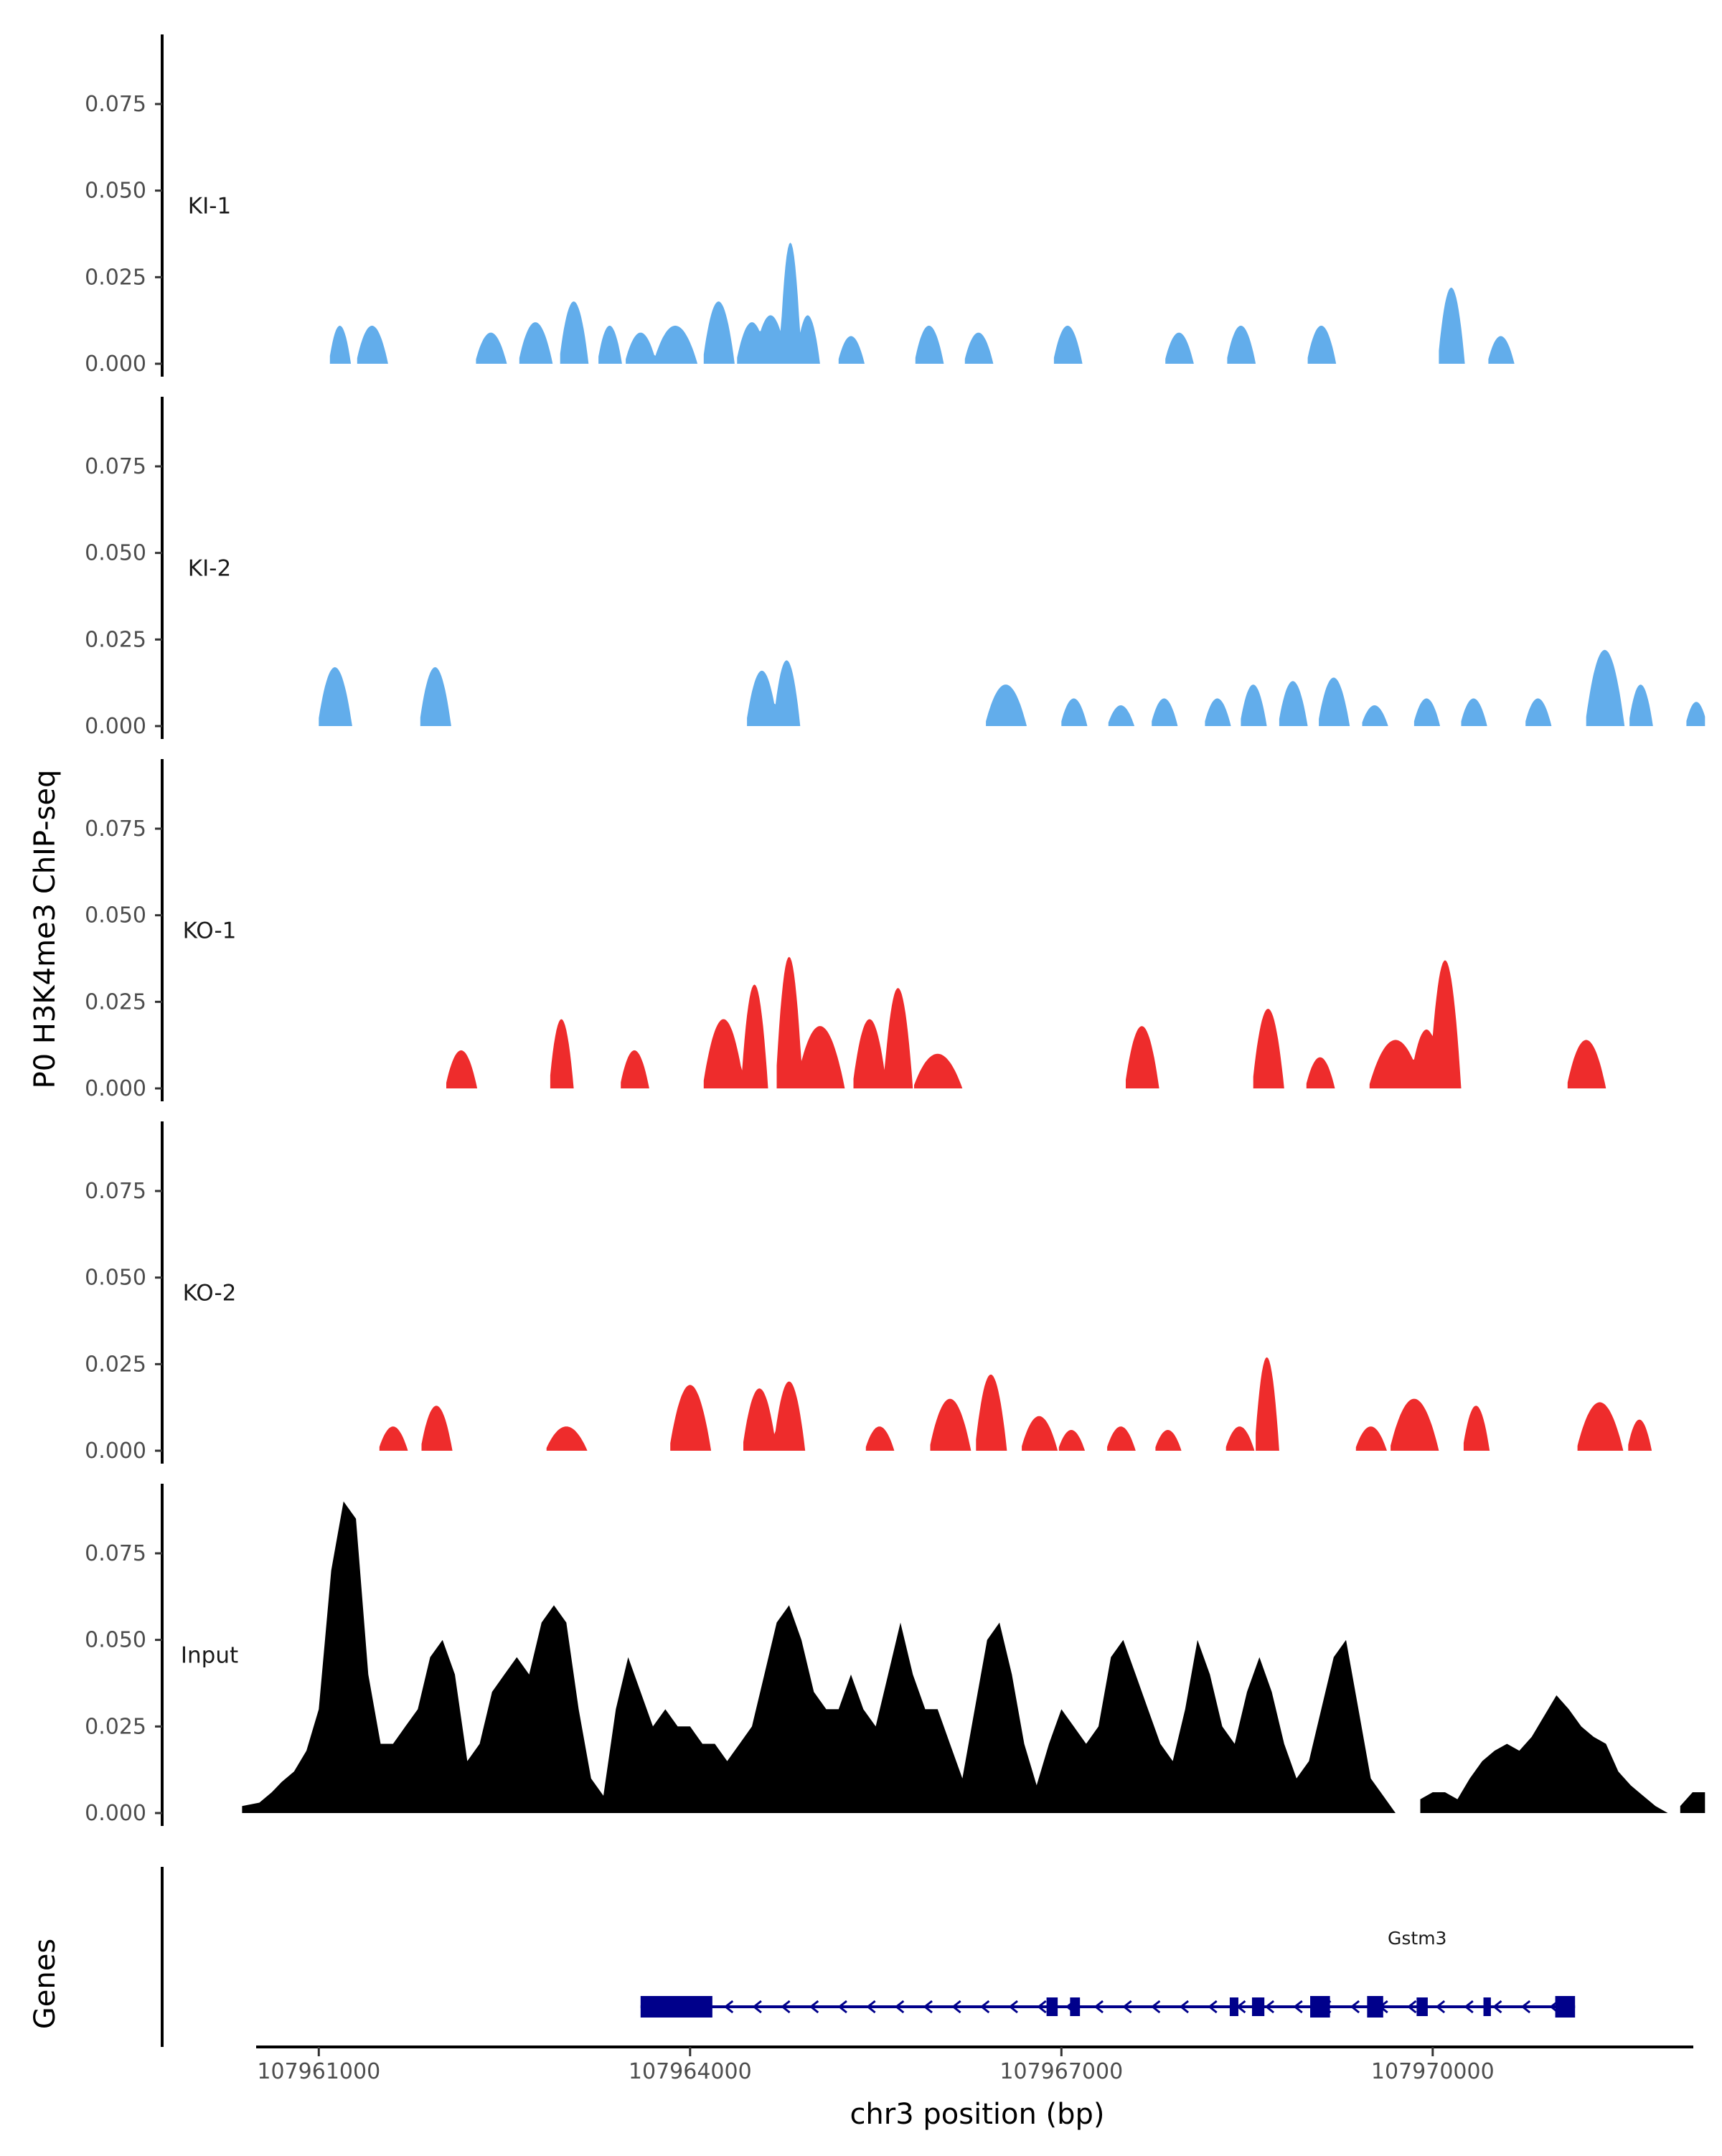 Image resolution: width=1722 pixels, height=2156 pixels. What do you see at coordinates (209, 568) in the screenshot?
I see `track-label-ki-2: KI-2` at bounding box center [209, 568].